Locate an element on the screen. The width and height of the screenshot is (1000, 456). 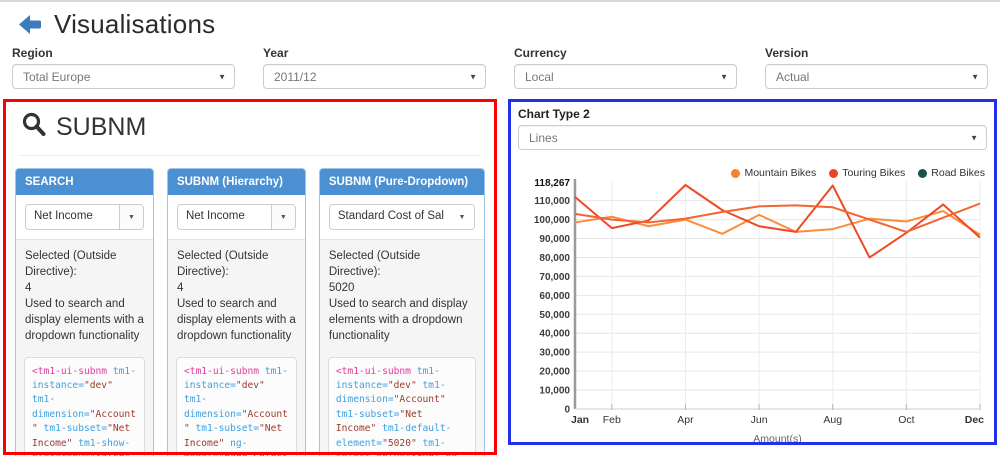
chart-type-label: Chart Type 2 is located at coordinates (554, 114).